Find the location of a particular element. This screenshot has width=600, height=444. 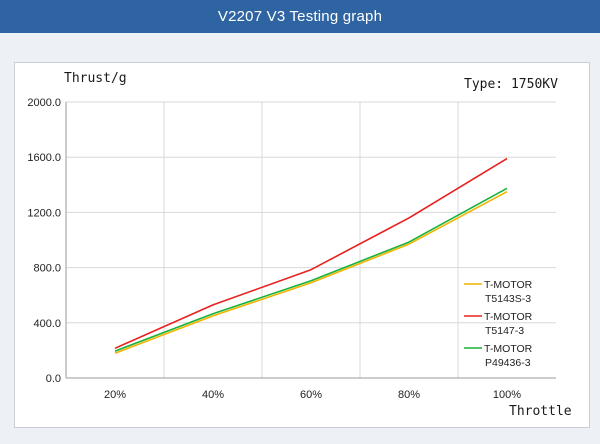

type-annotation: Type: 1750KV is located at coordinates (511, 84).